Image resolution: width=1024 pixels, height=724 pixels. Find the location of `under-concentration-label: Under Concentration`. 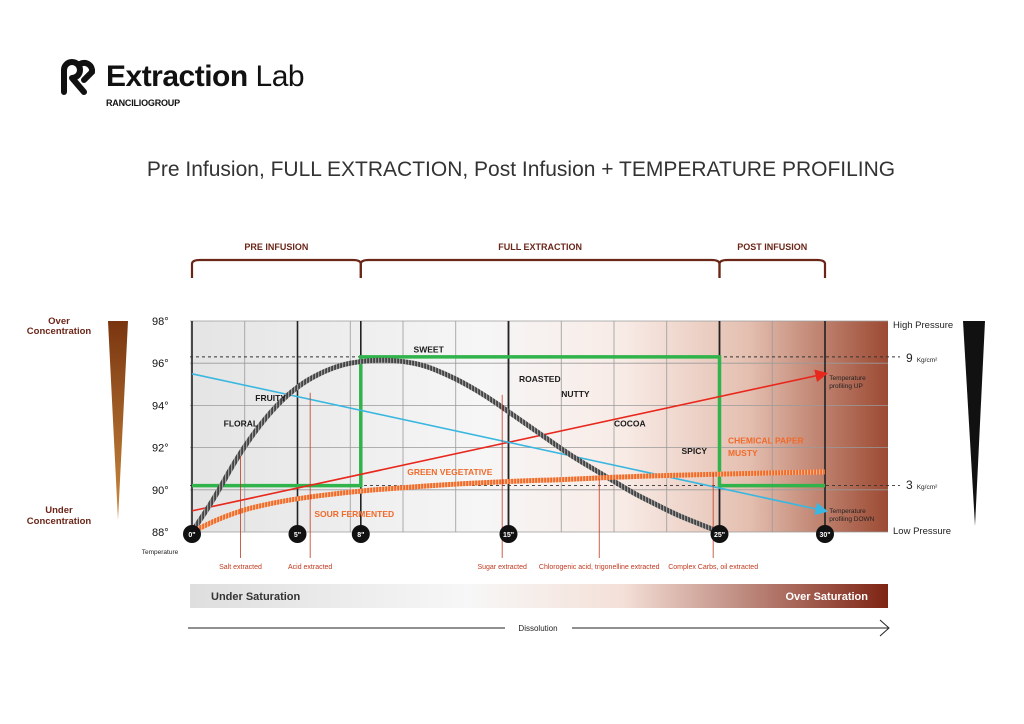

under-concentration-label: Under Concentration is located at coordinates (59, 516).